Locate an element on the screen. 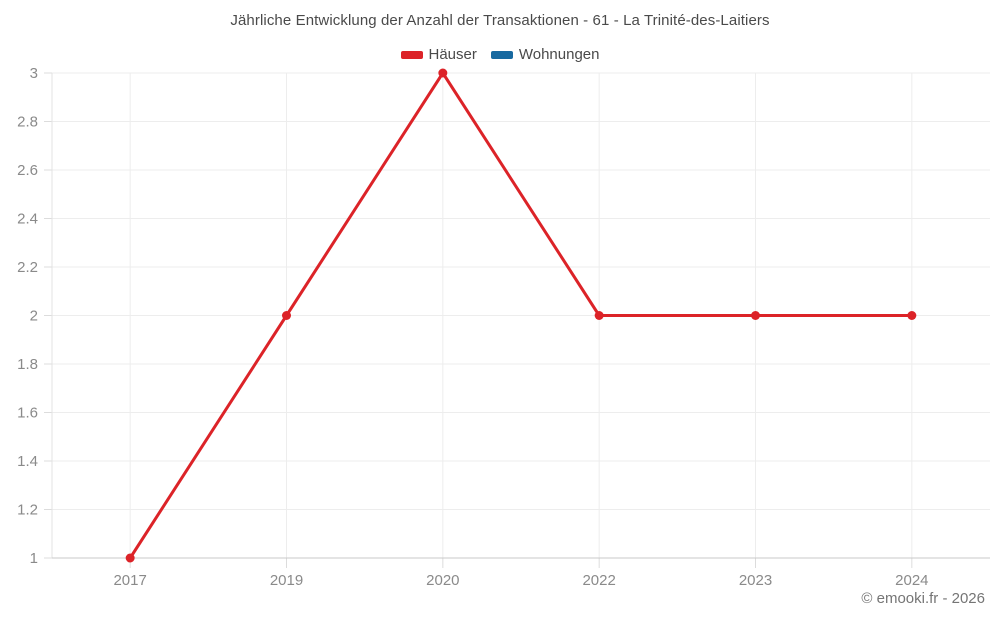  y-tick-label: 1.6 is located at coordinates (27, 413).